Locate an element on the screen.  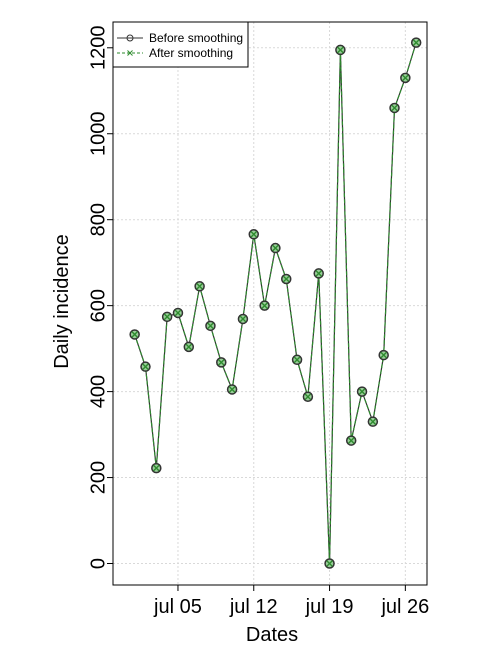
x-tick-label: jul 05 is located at coordinates (177, 607).